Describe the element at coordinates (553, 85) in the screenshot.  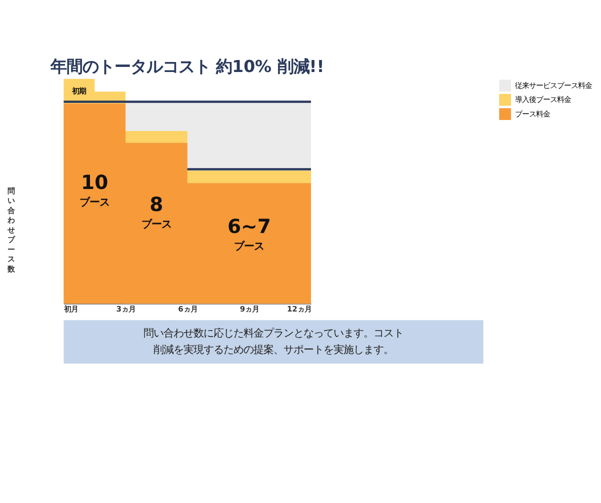
I see `legend-label: 従来サービスブース料金` at that location.